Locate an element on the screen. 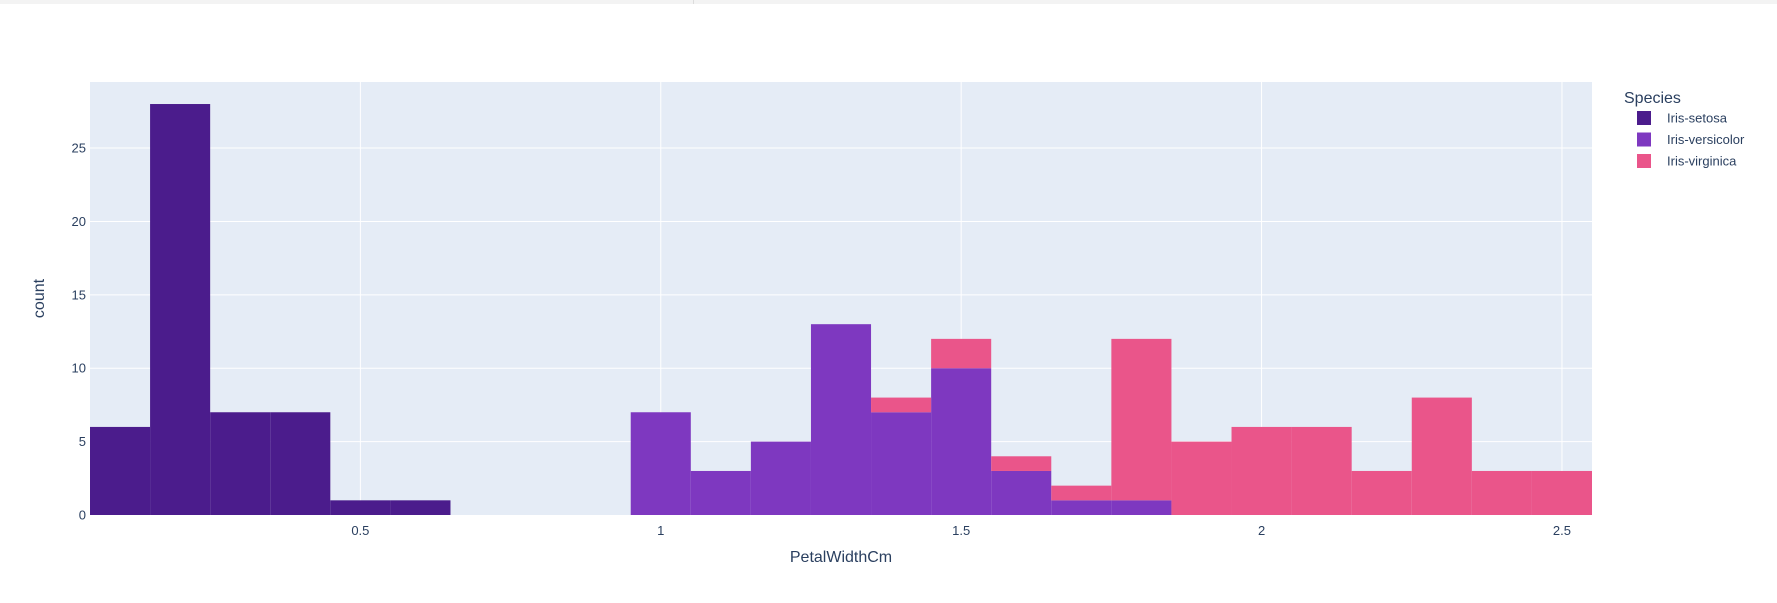 This screenshot has height=603, width=1777. x-axis-ticks: 0.5 1 1.5 2 2.5 is located at coordinates (961, 530).